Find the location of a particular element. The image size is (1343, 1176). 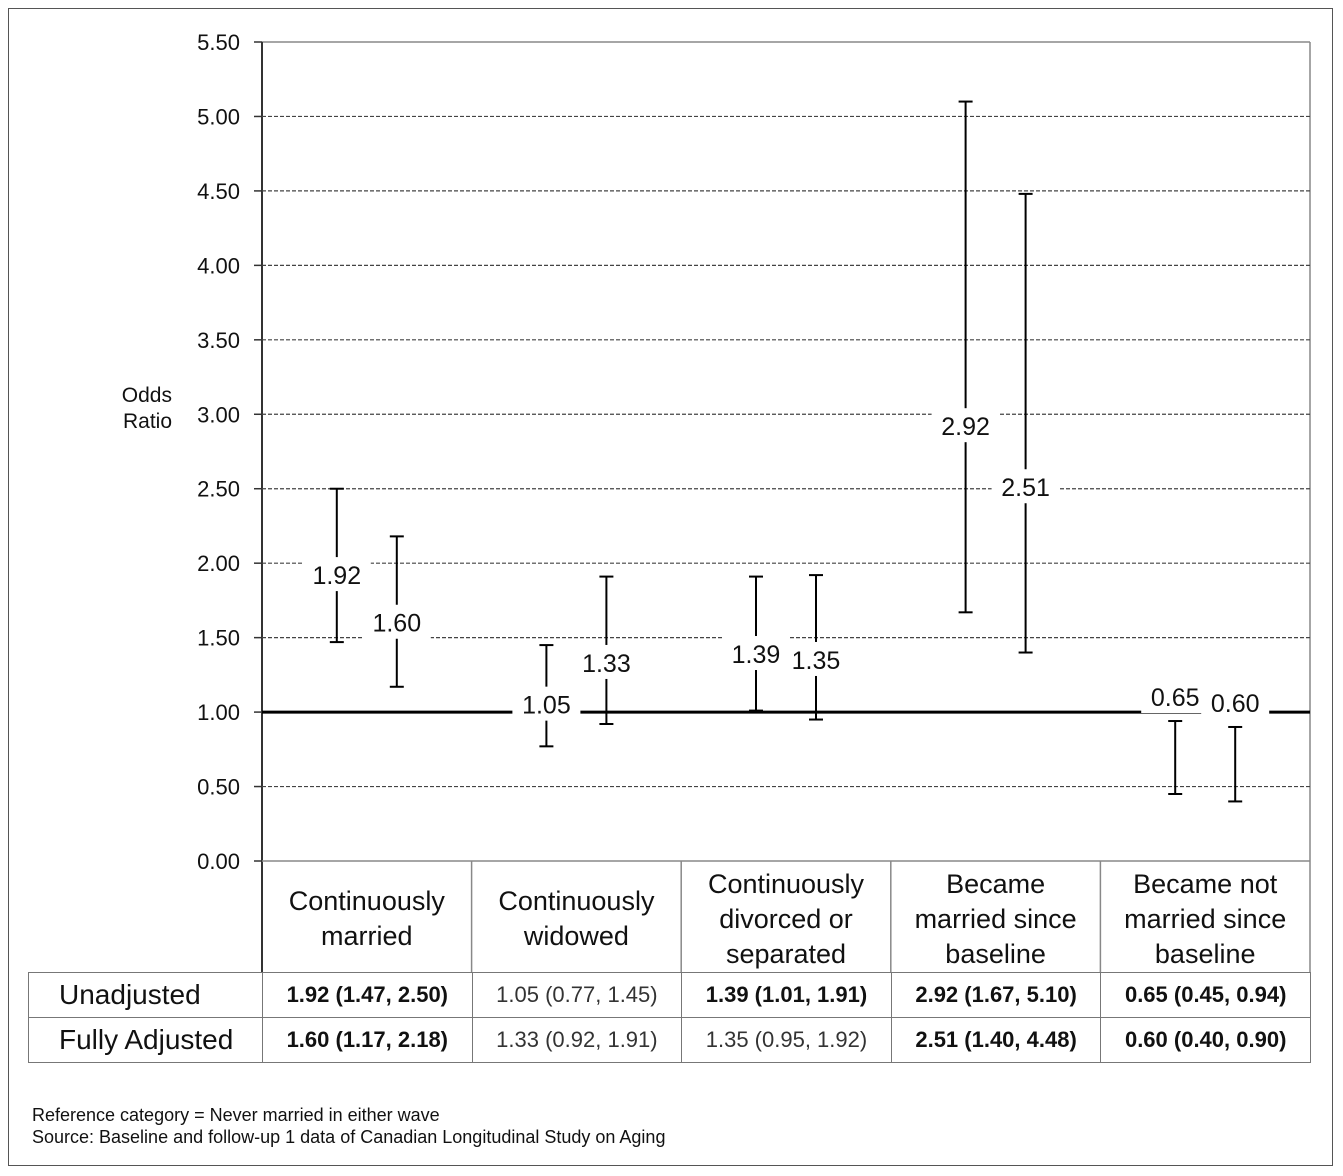

table-cell: 1.92 (1.47, 2.50) is located at coordinates (367, 995).